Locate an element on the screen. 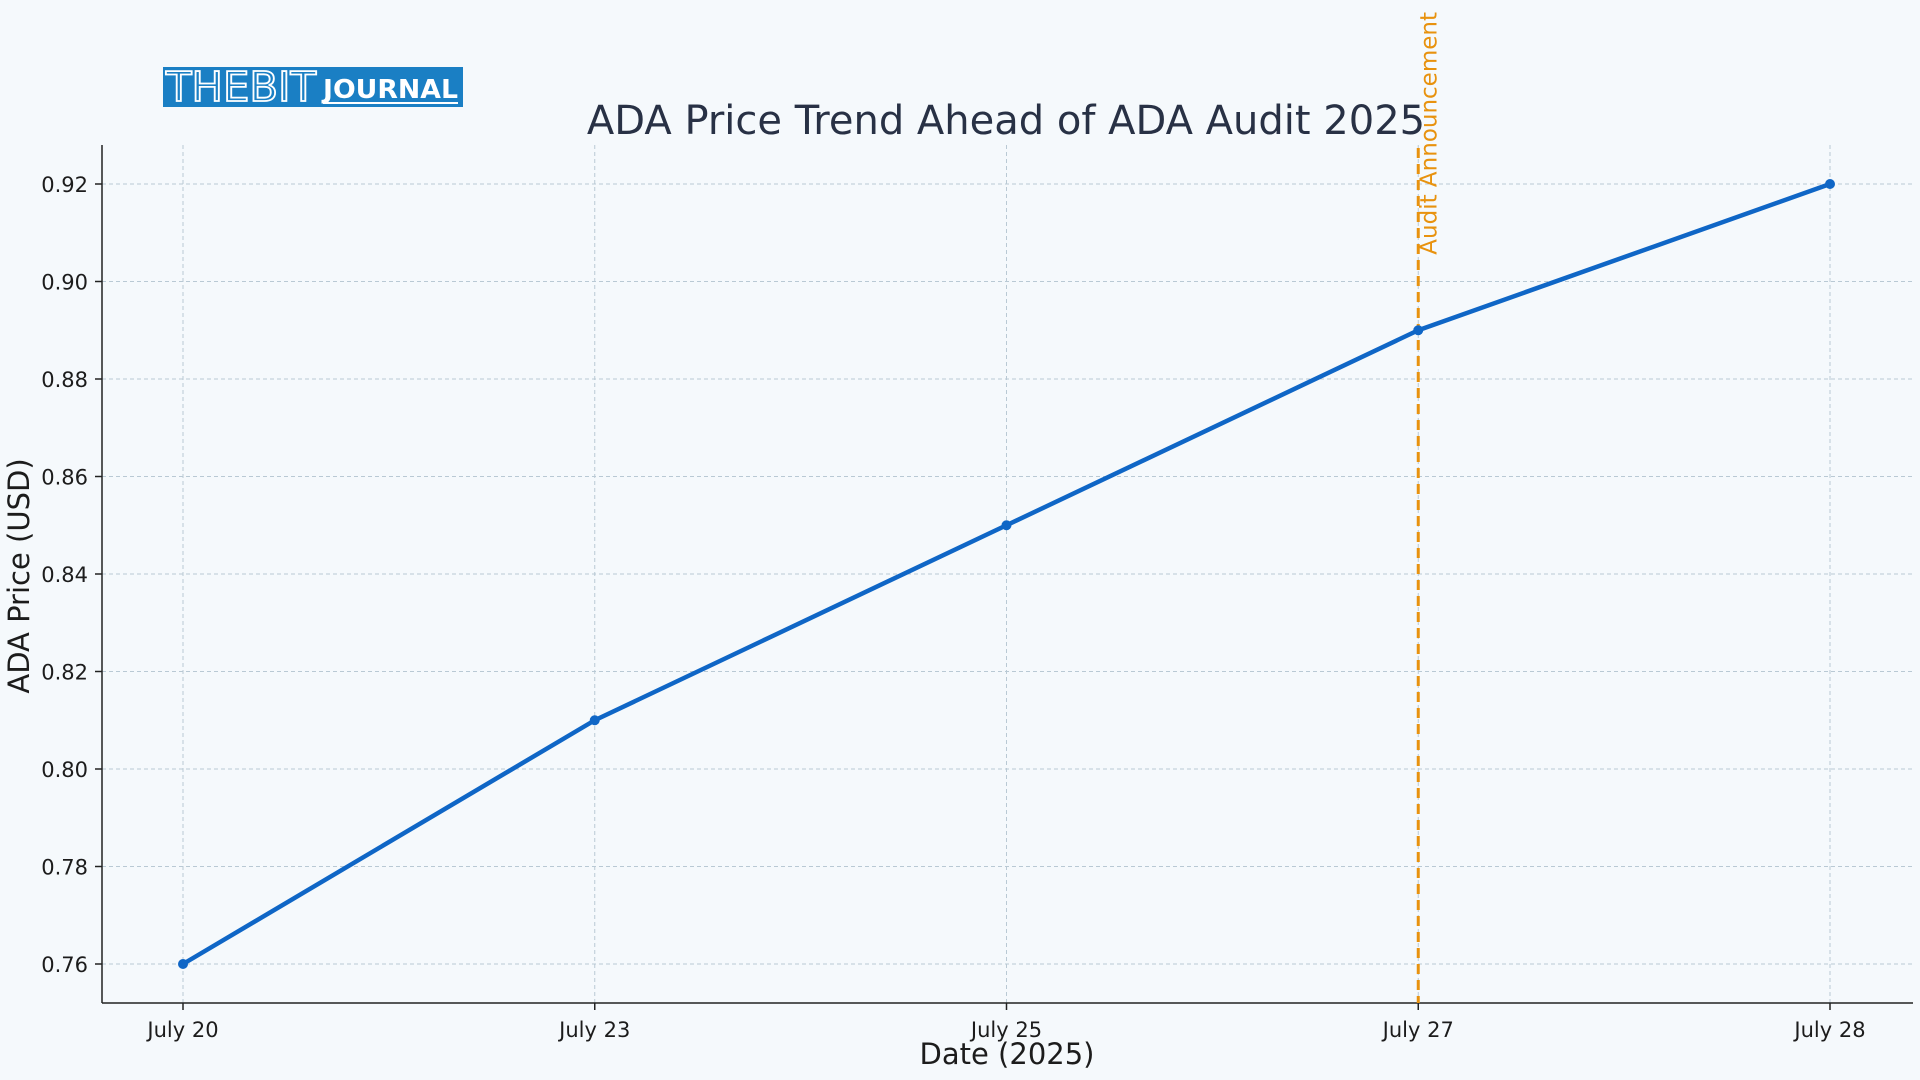 The height and width of the screenshot is (1080, 1920). thebit-journal-logo: THEBIT JOURNAL is located at coordinates (313, 87).